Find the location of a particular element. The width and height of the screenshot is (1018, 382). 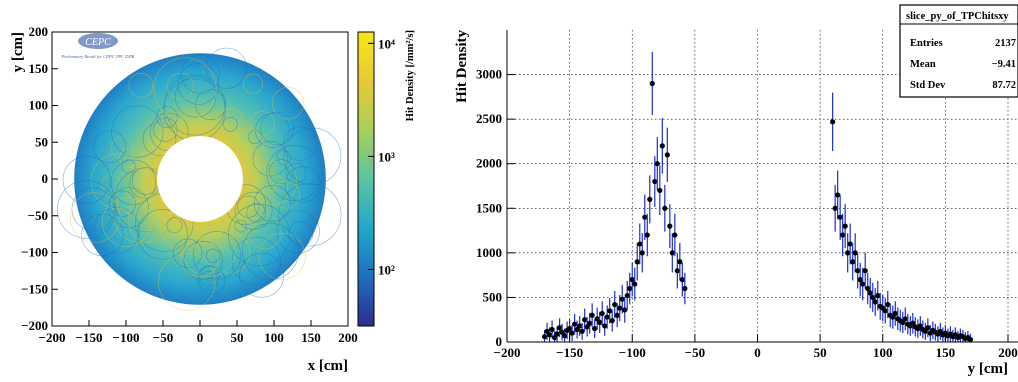

slice-y-tick-label: 1500 is located at coordinates (489, 207).